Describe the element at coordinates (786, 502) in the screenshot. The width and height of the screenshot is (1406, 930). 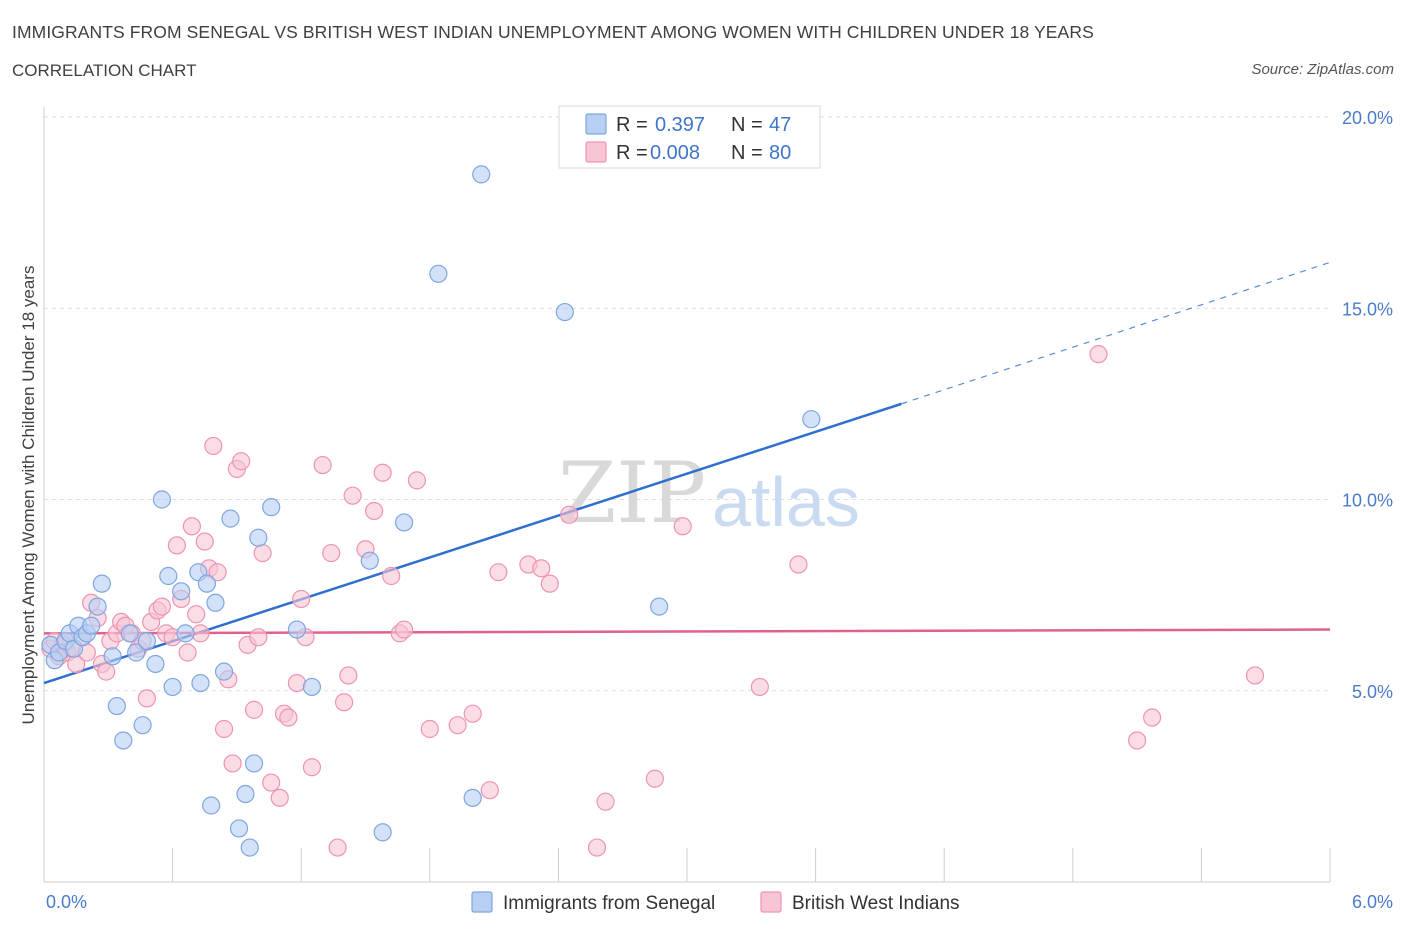
I see `watermark-atlas: atlas` at that location.